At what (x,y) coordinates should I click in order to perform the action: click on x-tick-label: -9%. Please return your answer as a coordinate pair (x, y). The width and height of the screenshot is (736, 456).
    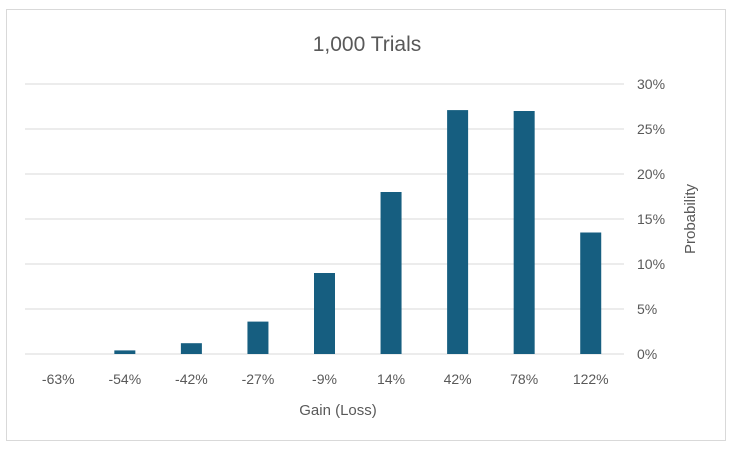
    Looking at the image, I should click on (324, 379).